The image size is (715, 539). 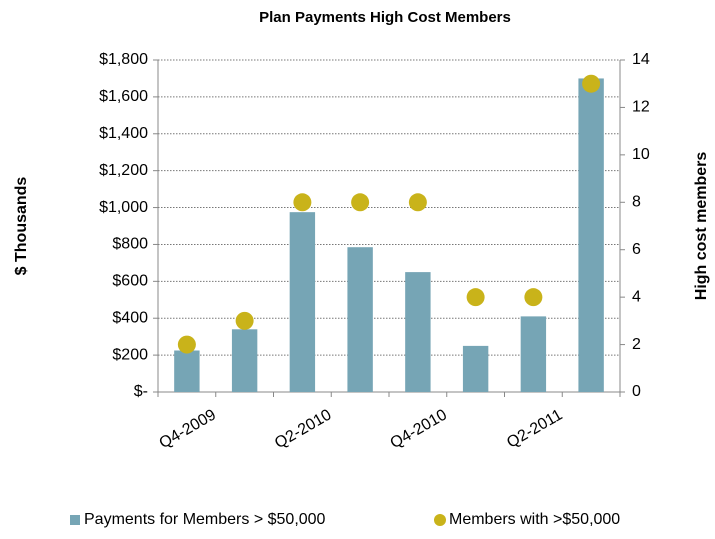 I want to click on x-tick-label: Q4-2009, so click(x=188, y=429).